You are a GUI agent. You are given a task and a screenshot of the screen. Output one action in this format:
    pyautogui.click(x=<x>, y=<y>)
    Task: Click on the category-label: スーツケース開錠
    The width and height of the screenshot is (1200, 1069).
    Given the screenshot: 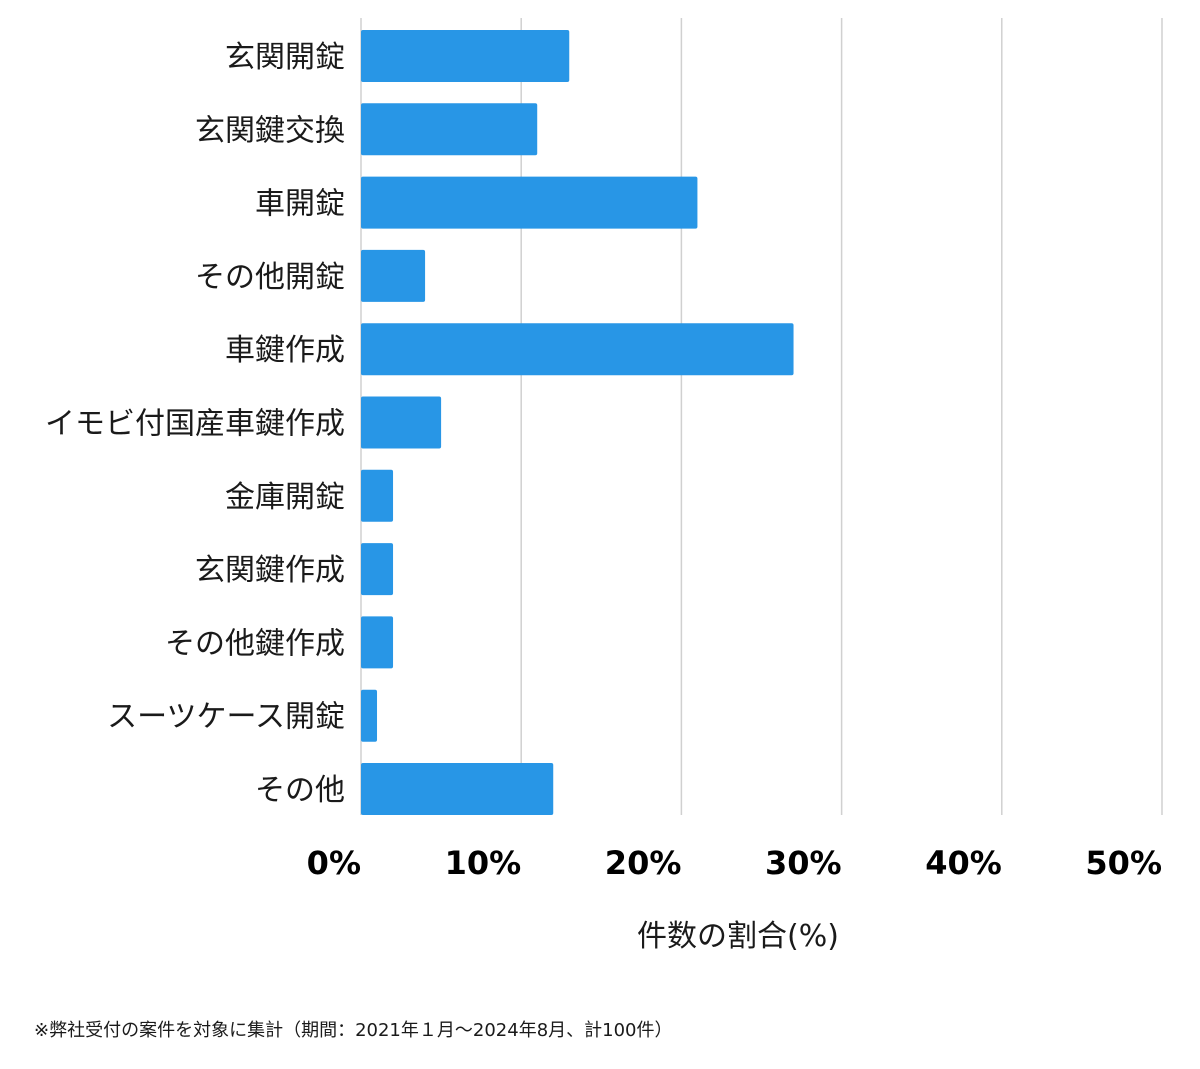 What is the action you would take?
    pyautogui.click(x=226, y=717)
    